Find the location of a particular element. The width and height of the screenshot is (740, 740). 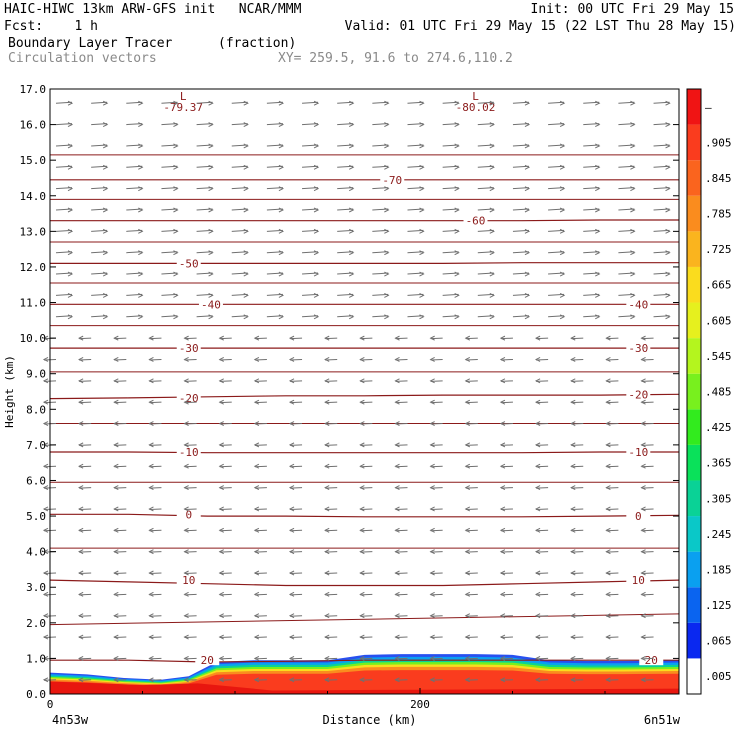

contour--10 is located at coordinates (364, 452).